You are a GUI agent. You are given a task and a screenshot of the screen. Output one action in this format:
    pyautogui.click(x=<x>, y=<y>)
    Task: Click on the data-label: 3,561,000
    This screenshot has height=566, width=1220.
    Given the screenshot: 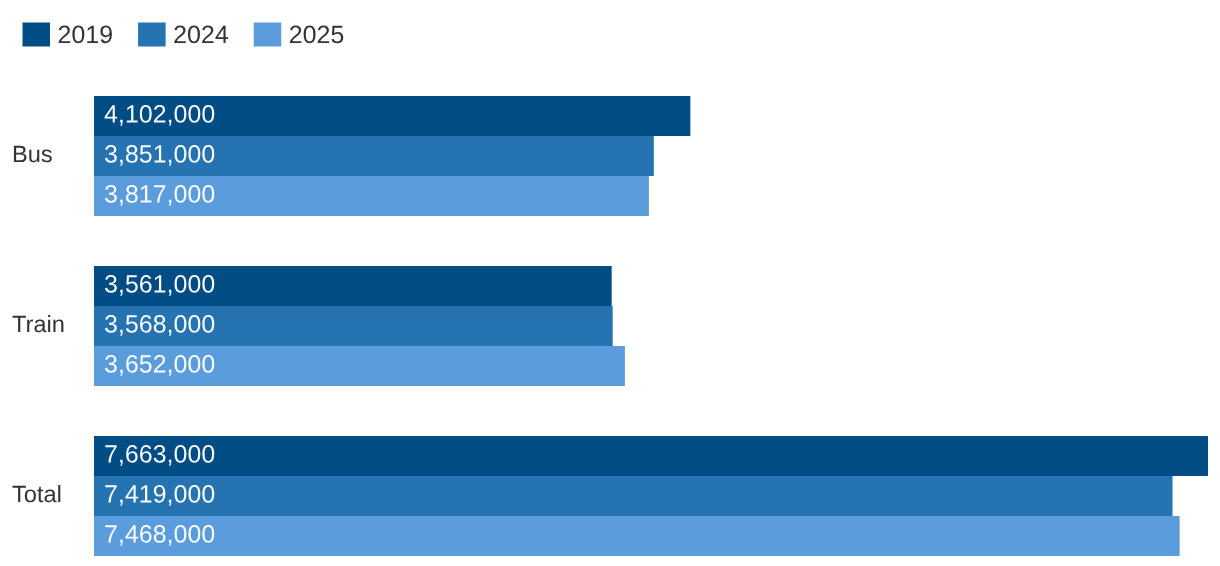 What is the action you would take?
    pyautogui.click(x=159, y=285)
    